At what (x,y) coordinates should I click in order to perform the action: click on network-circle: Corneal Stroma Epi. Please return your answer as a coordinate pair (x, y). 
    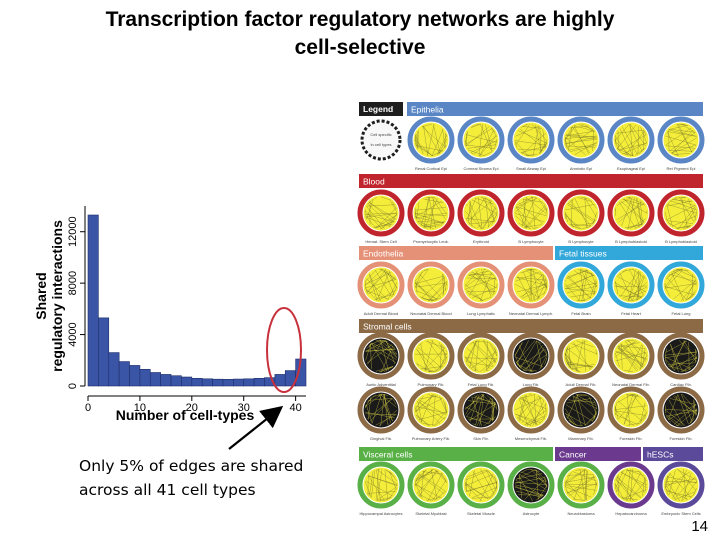
    Looking at the image, I should click on (481, 143).